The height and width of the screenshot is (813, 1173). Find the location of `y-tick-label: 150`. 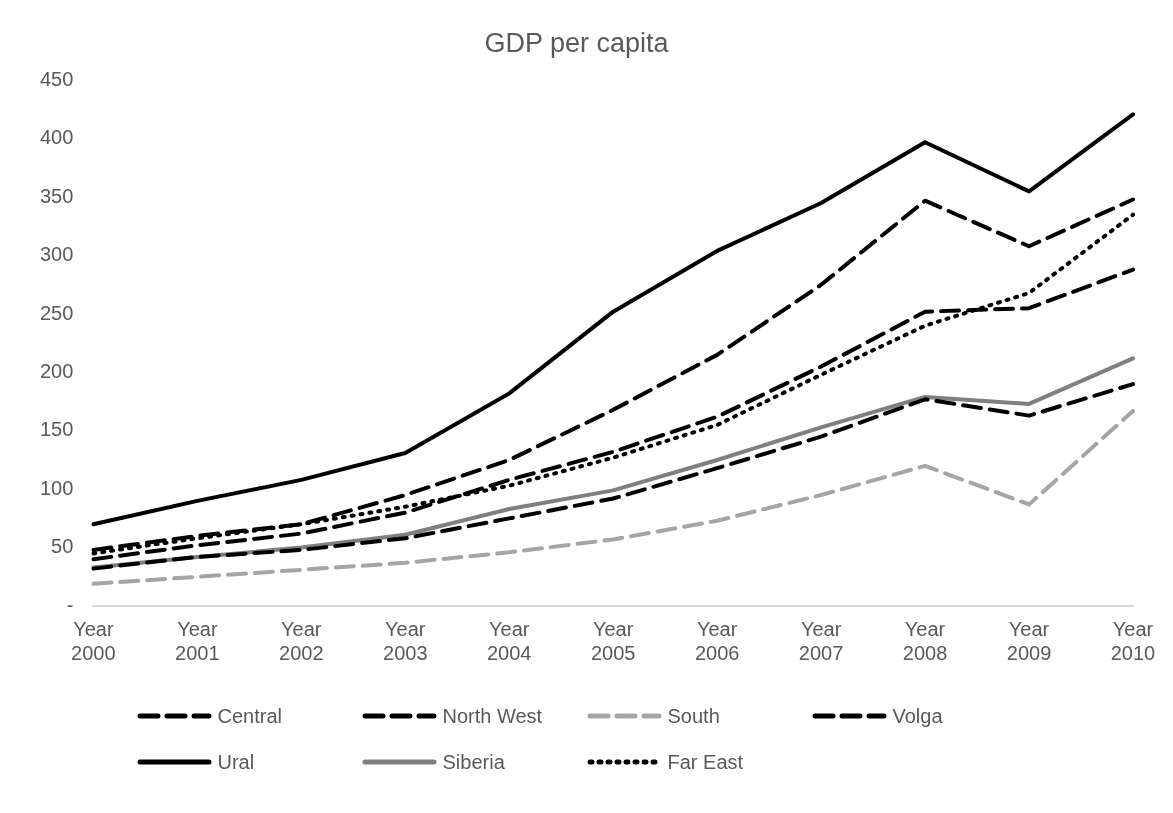

y-tick-label: 150 is located at coordinates (56, 429).